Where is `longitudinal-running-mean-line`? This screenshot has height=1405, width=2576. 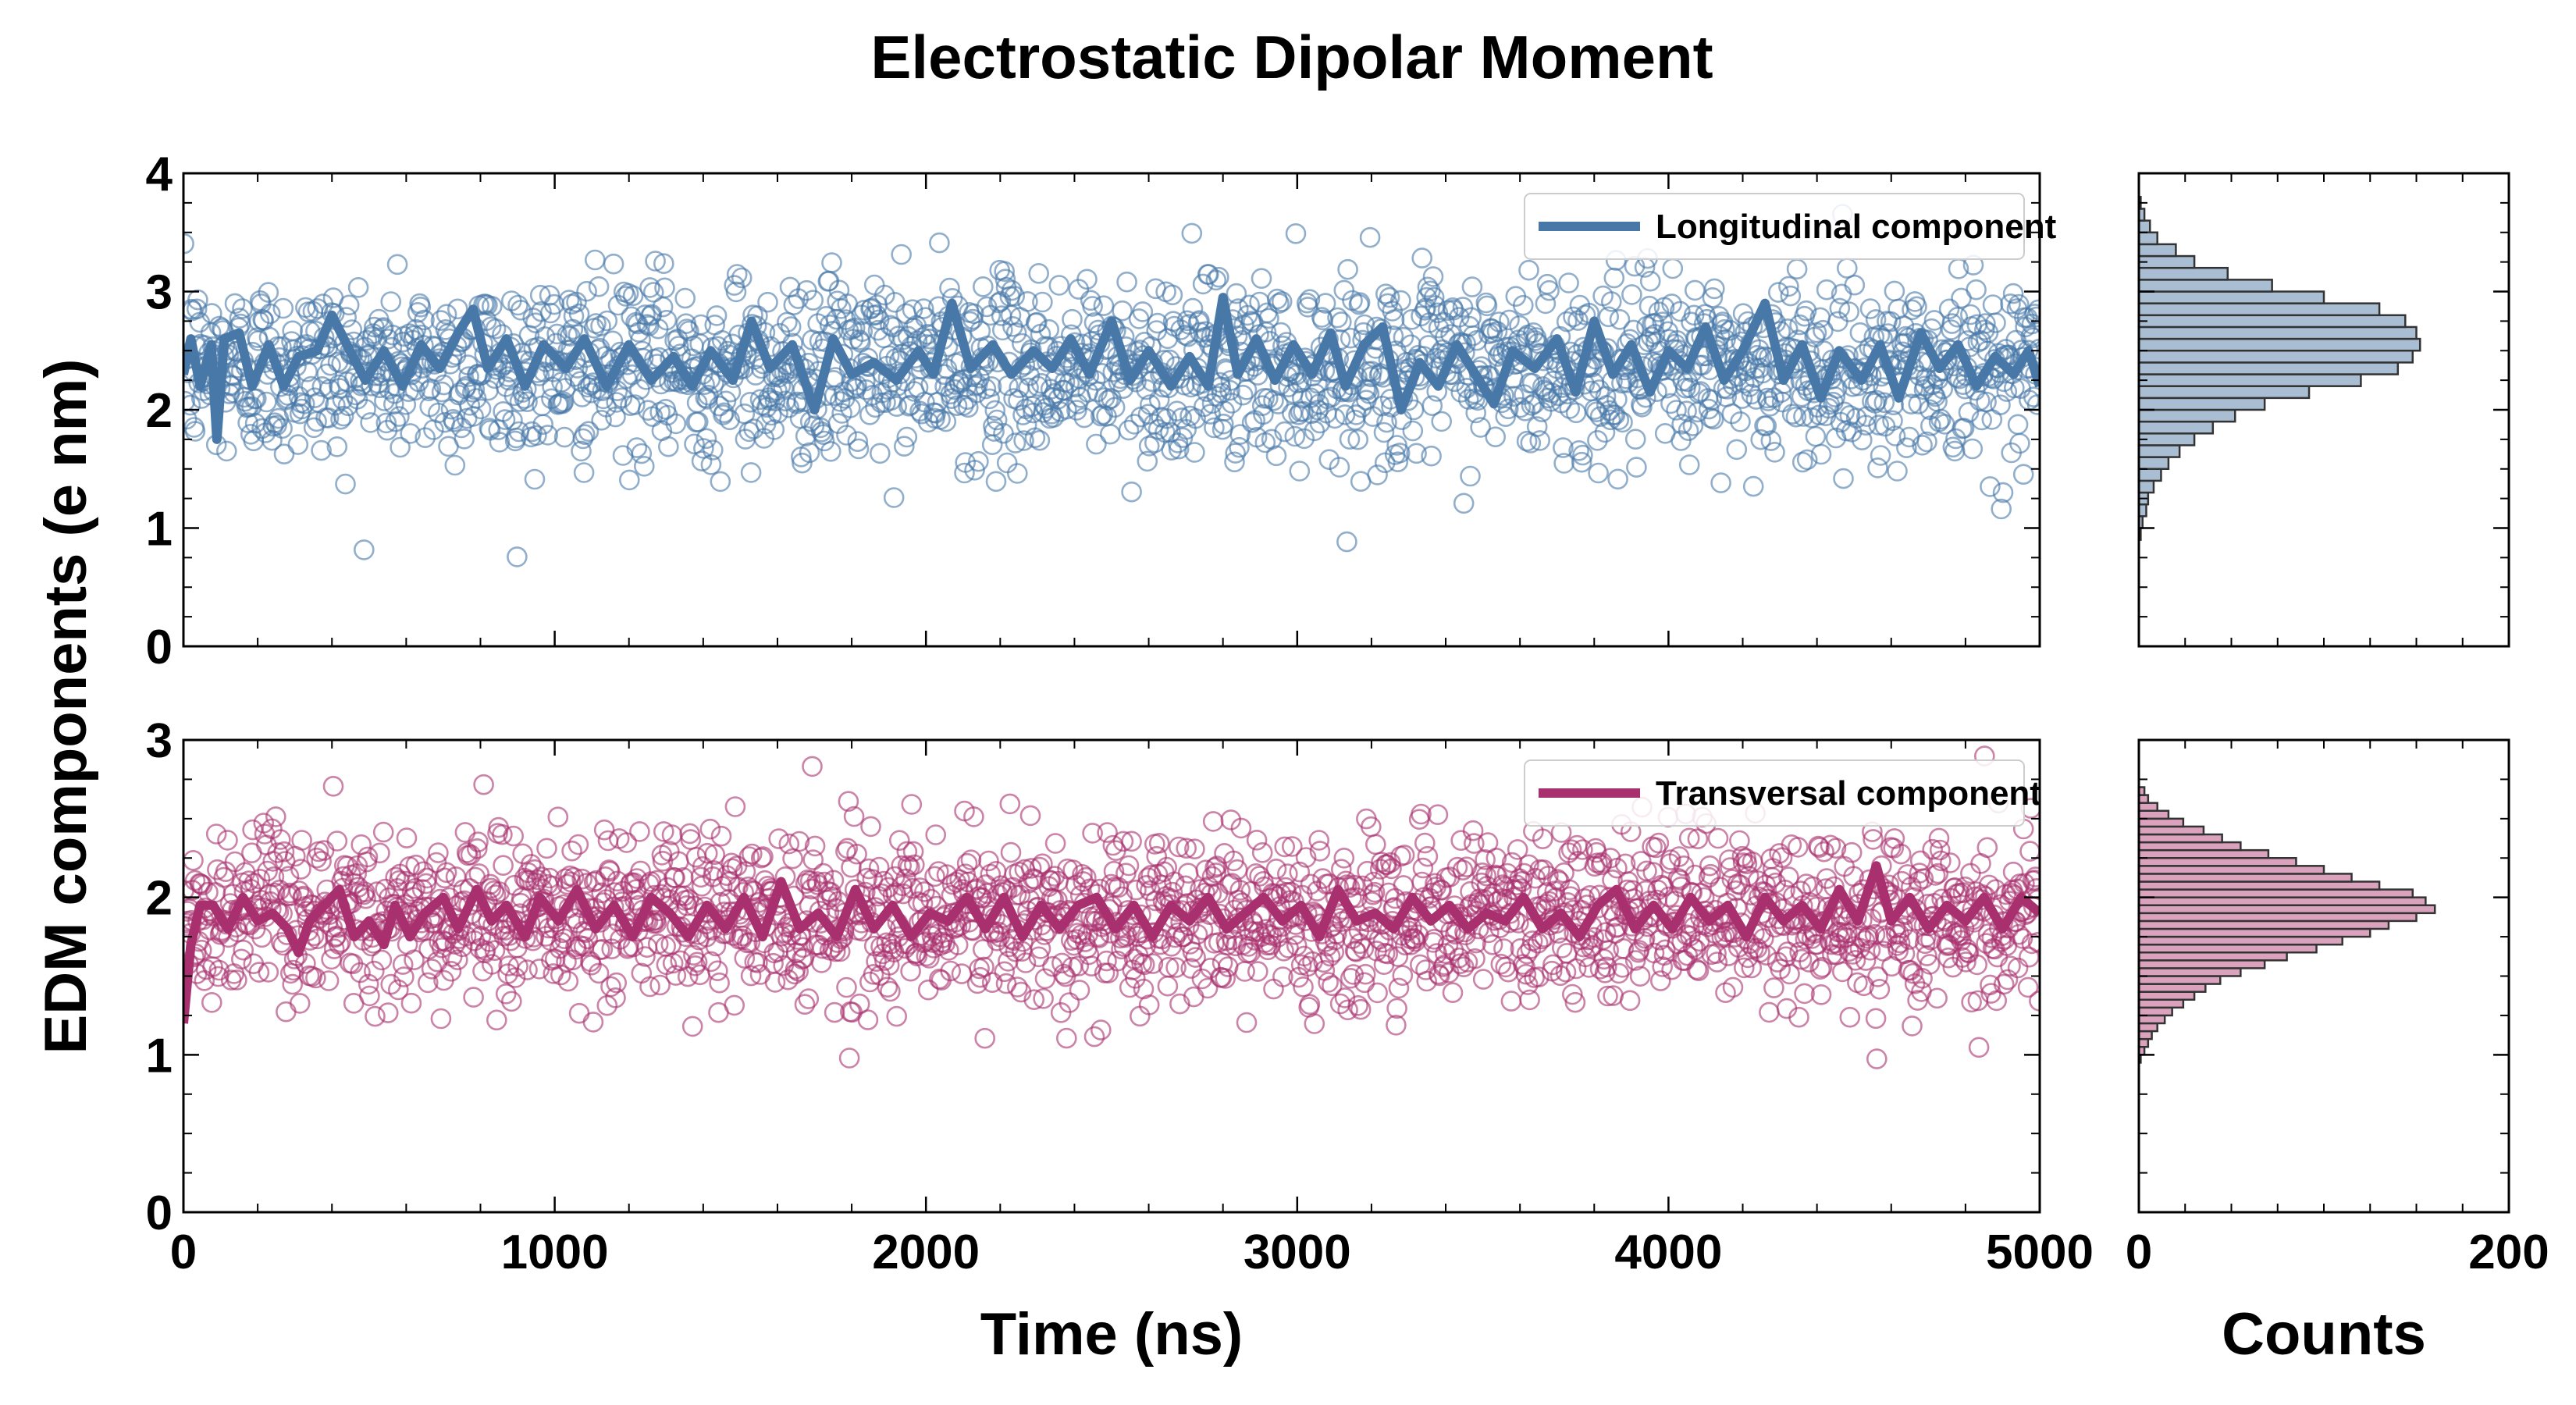
longitudinal-running-mean-line is located at coordinates (1111, 369).